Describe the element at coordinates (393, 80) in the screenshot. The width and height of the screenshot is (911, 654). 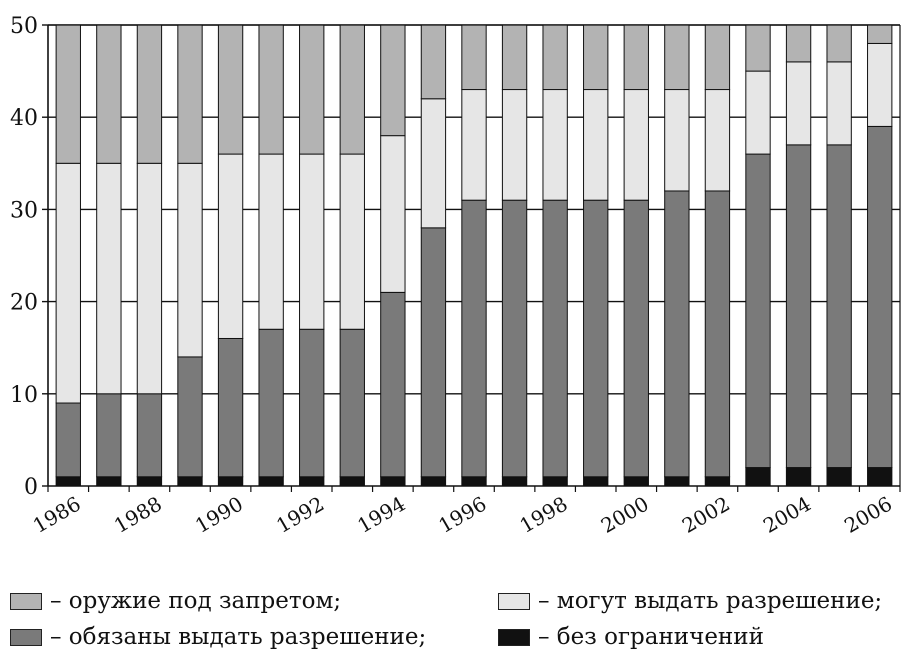
I see `bar-segment-1994-s3` at that location.